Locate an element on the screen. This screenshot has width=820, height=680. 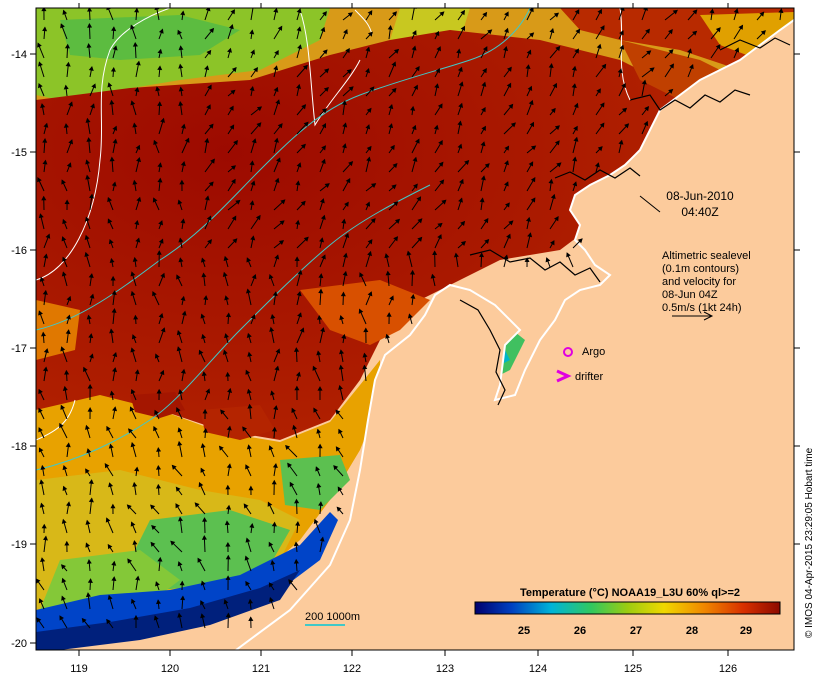
colorbar-tick: 27 is located at coordinates (636, 631).